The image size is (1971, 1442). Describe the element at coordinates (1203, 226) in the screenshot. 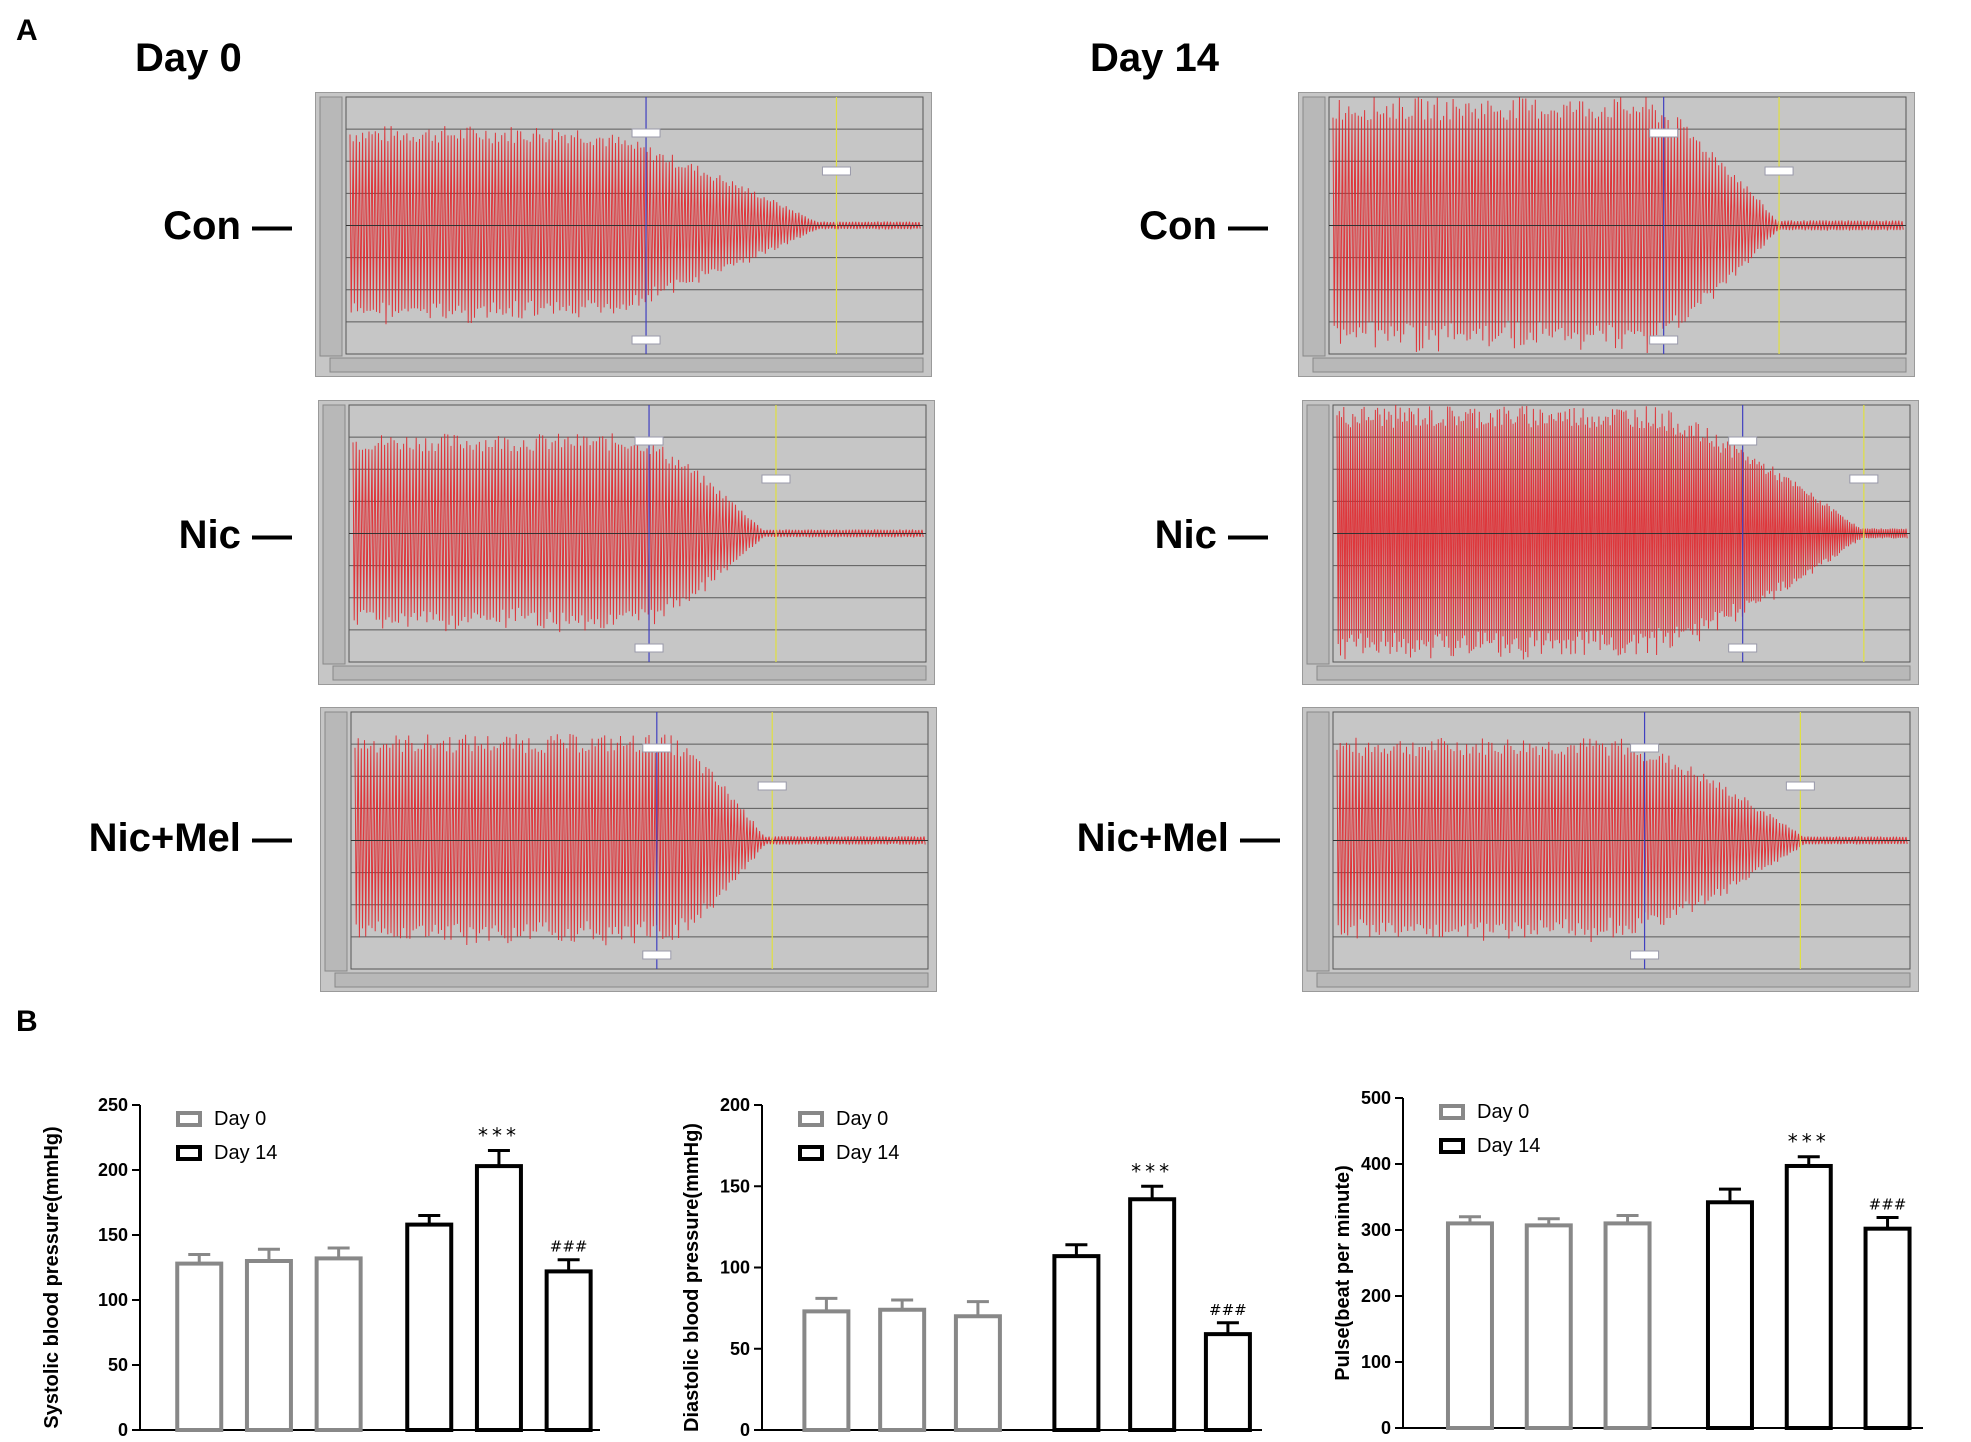

I see `row-label-con-day14: Con —` at that location.